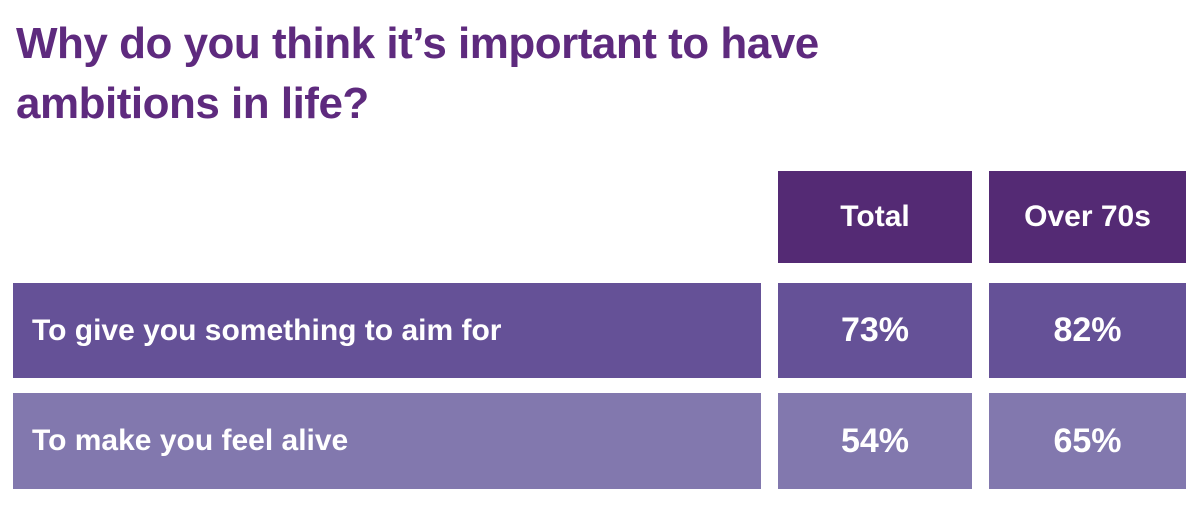 Image resolution: width=1200 pixels, height=514 pixels. Describe the element at coordinates (1087, 330) in the screenshot. I see `value-aim-for-over-70s: 82%` at that location.